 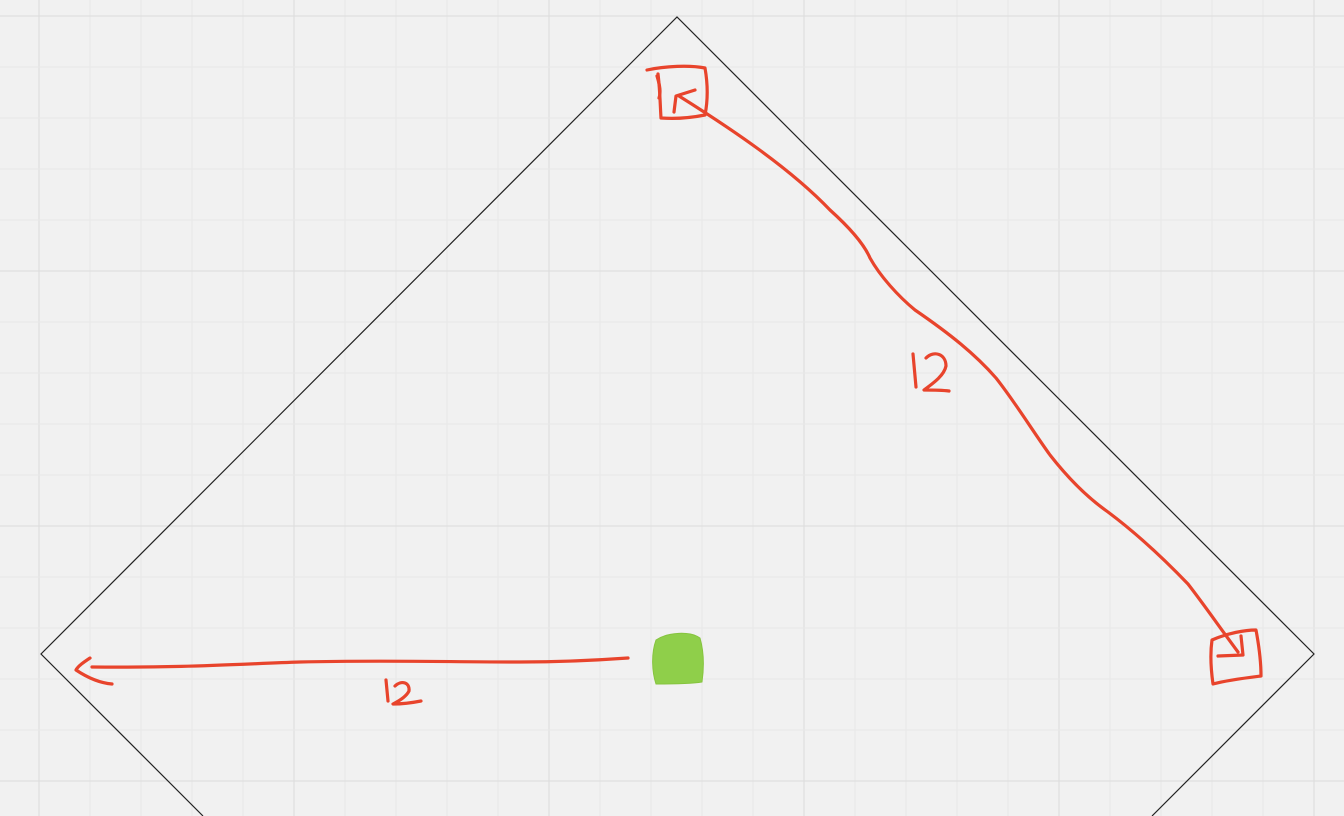 I want to click on horizontal-connector-arrow, so click(x=360, y=662).